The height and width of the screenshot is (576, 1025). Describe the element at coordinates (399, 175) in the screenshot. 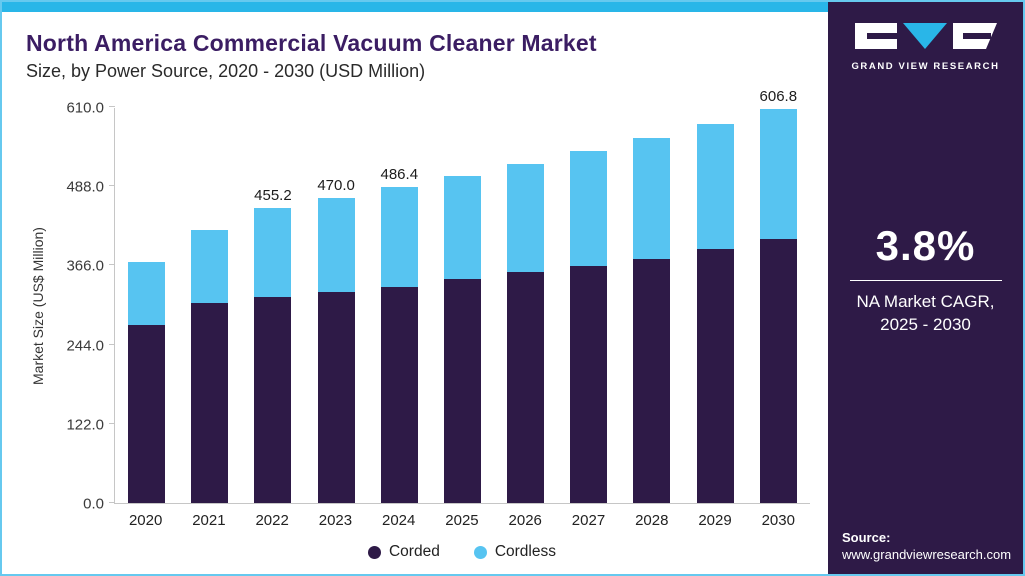

I see `bar-value-label-2024: 486.4` at that location.